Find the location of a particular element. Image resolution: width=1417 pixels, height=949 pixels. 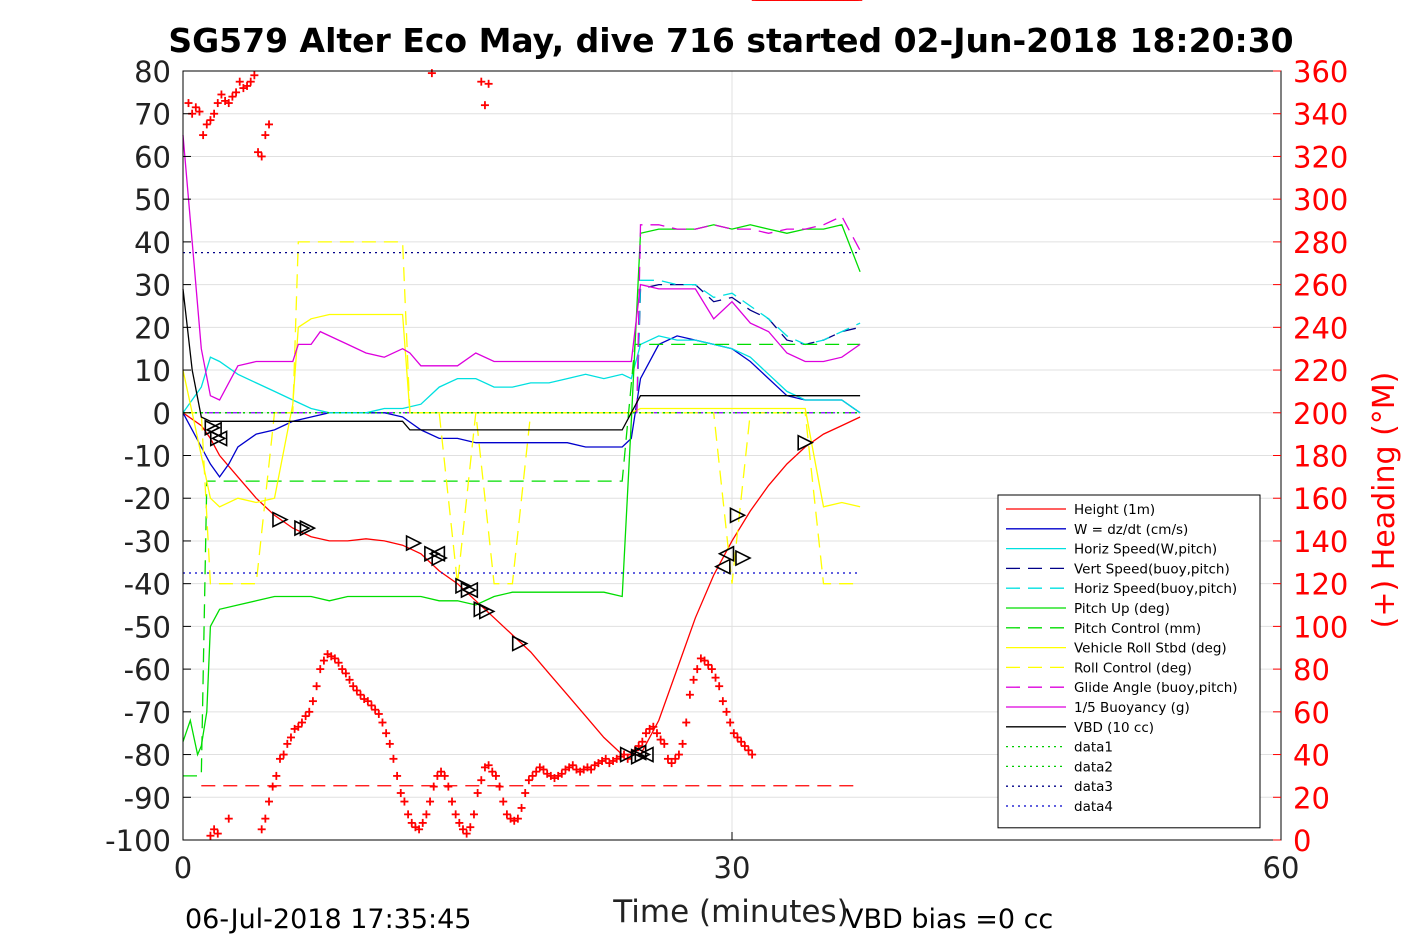

y-right-tick-label: 80 is located at coordinates (1311, 670).